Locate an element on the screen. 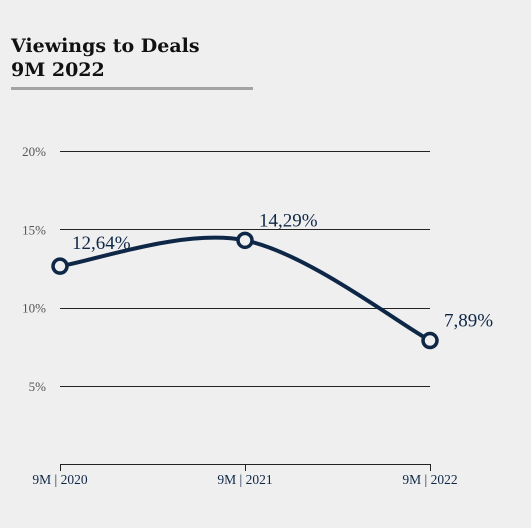 This screenshot has width=531, height=528. chart-title: Viewings to Deals 9M 2022 is located at coordinates (105, 58).